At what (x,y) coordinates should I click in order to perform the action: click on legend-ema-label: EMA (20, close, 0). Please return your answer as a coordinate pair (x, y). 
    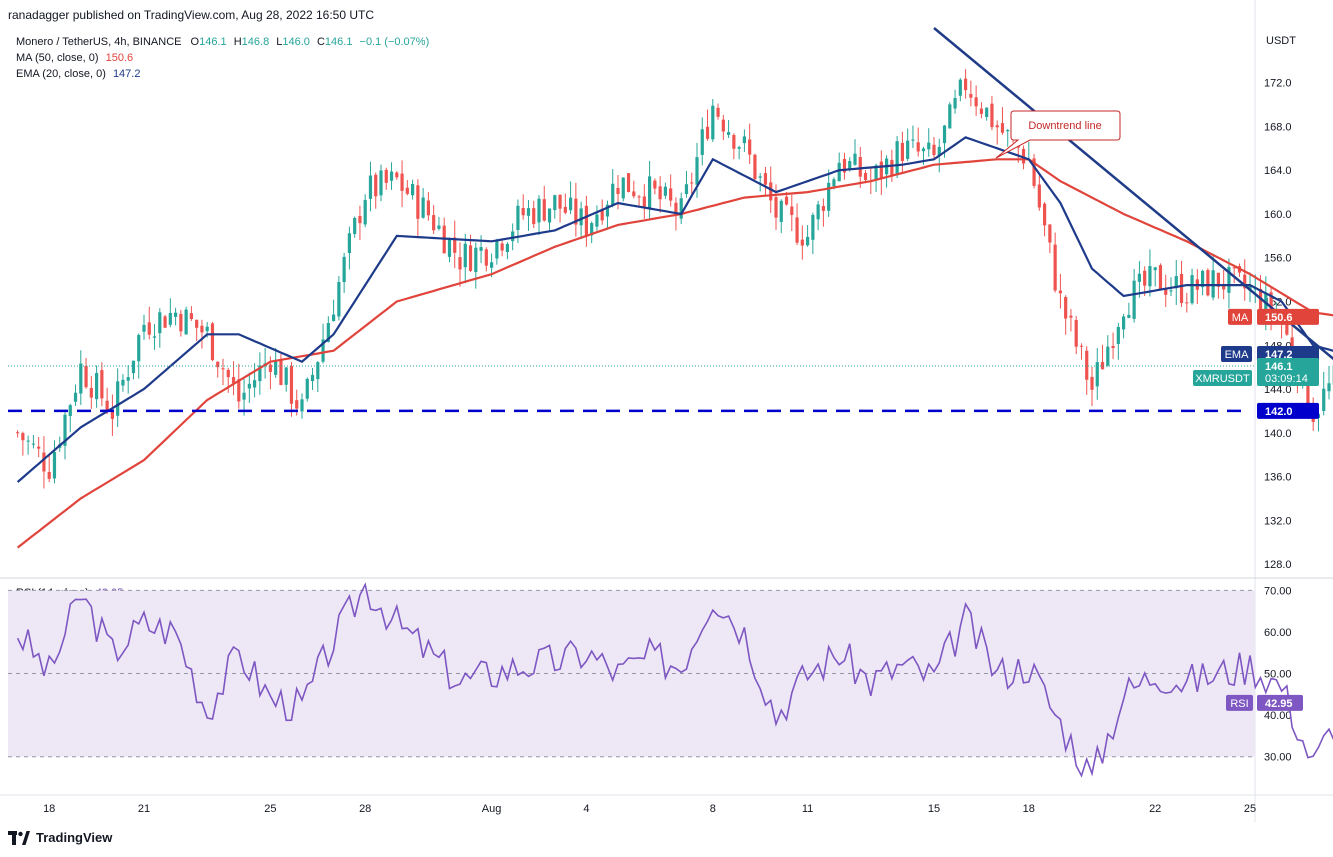
    Looking at the image, I should click on (61, 74).